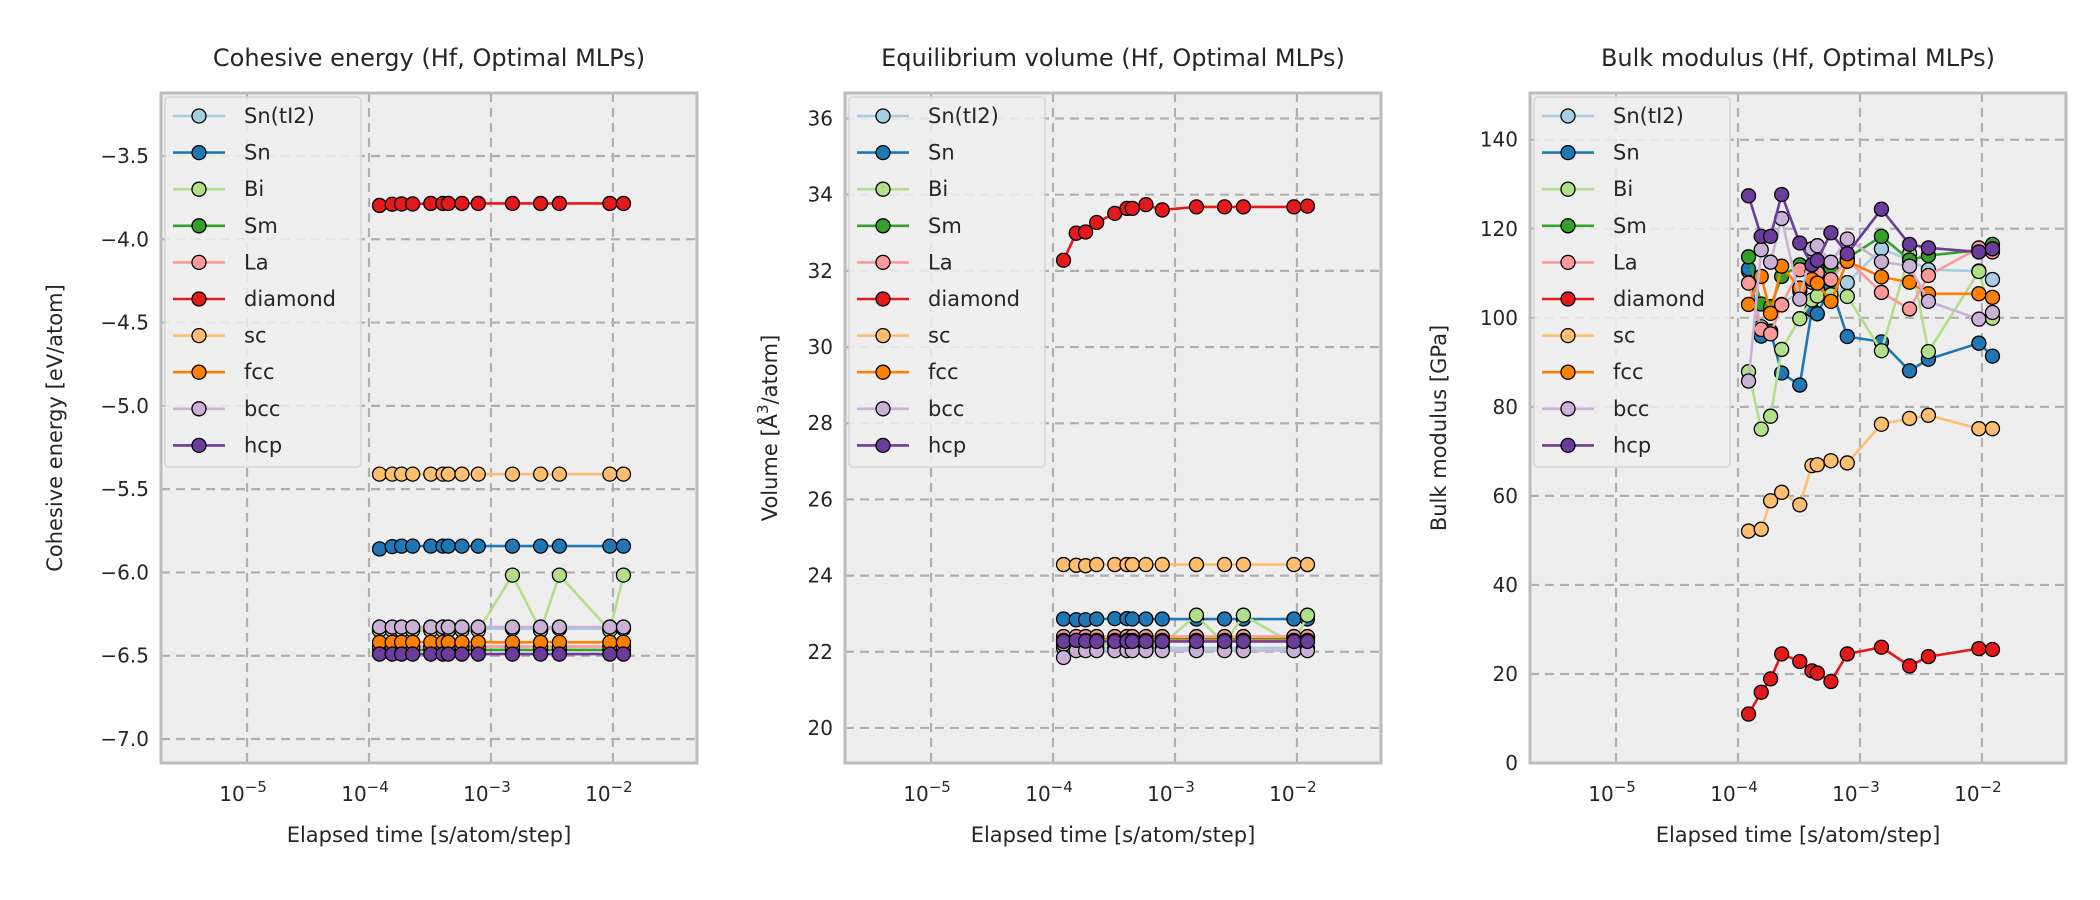  What do you see at coordinates (945, 226) in the screenshot?
I see `legend-label: Sm` at bounding box center [945, 226].